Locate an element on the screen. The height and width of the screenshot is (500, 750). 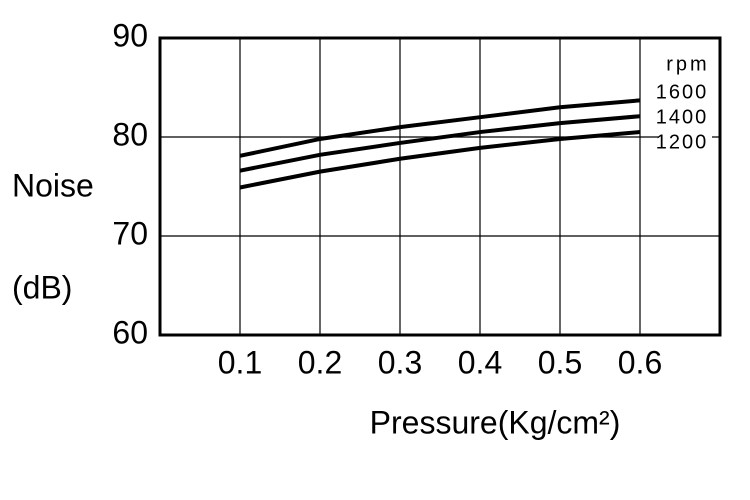
x-tick-label: 0.1 is located at coordinates (240, 362).